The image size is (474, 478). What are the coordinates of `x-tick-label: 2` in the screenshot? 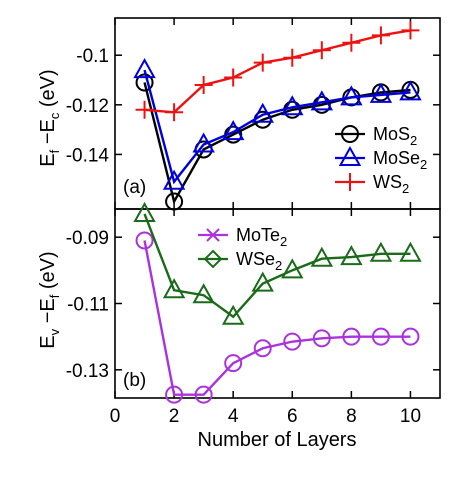 It's located at (174, 416).